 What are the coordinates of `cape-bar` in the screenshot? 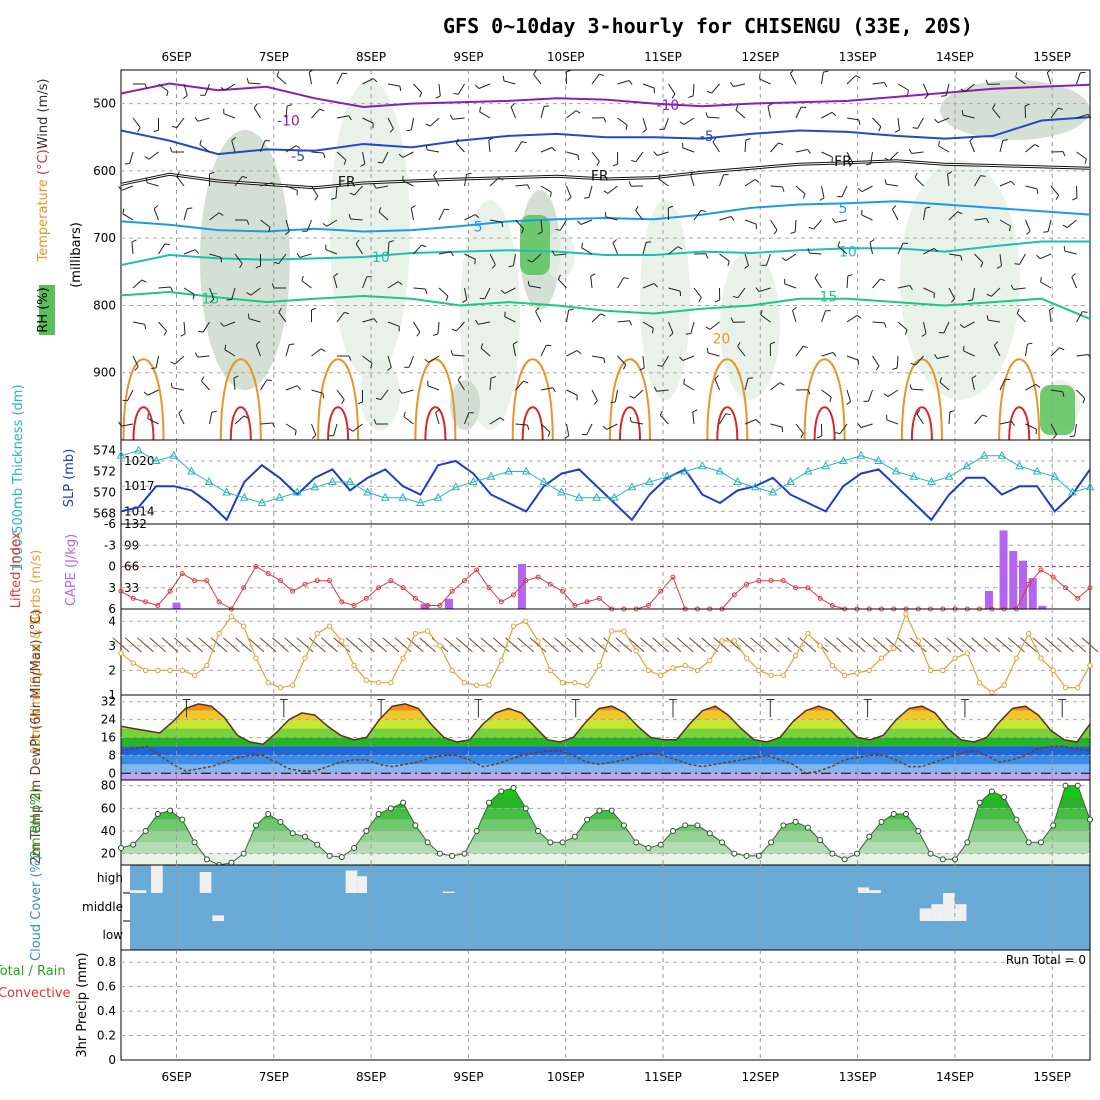 It's located at (1013, 580).